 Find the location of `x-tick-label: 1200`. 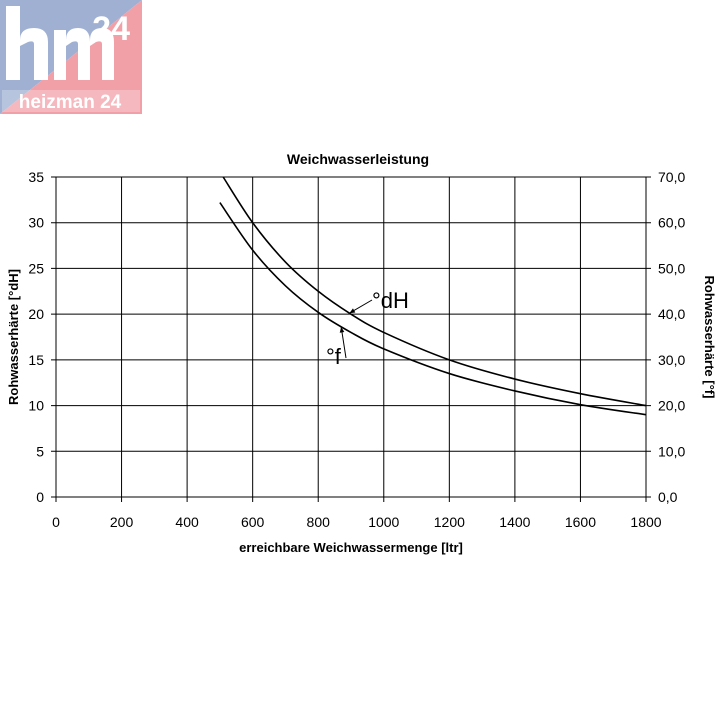

x-tick-label: 1200 is located at coordinates (449, 522).